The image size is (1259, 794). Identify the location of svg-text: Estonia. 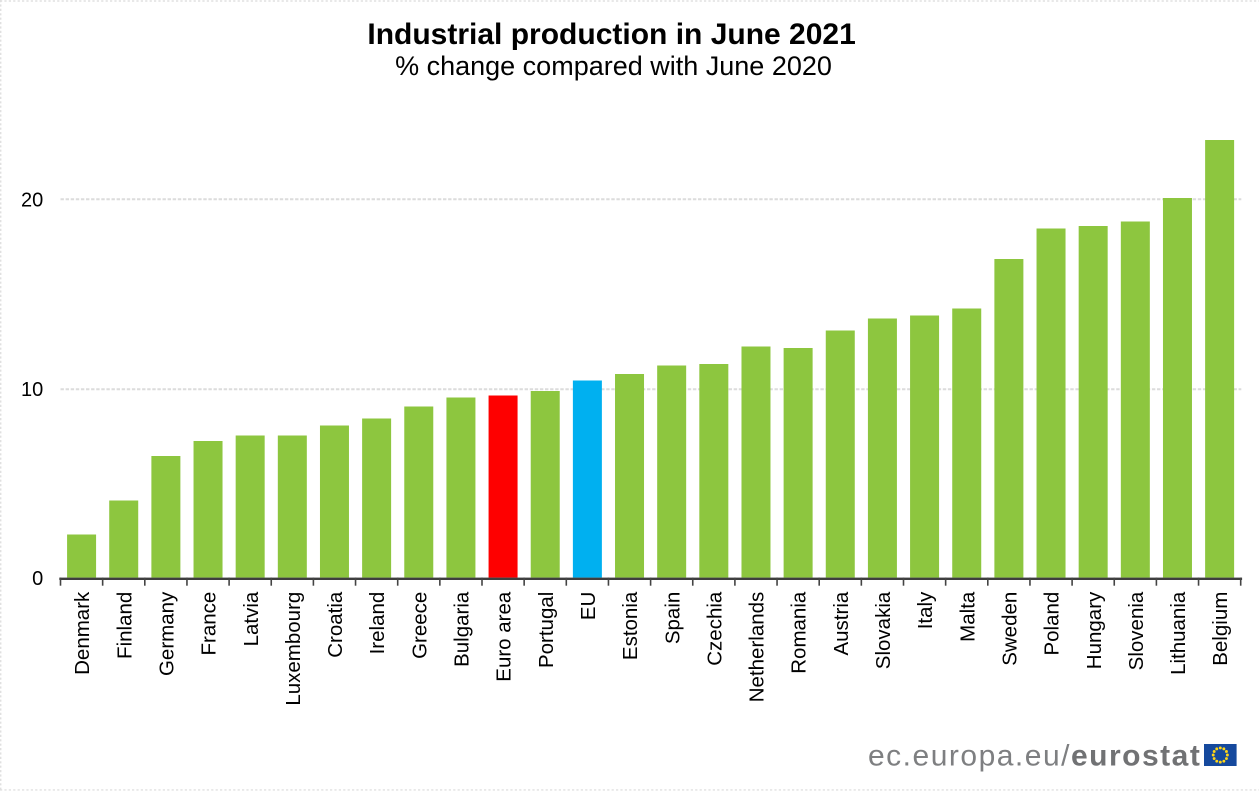
(630, 625).